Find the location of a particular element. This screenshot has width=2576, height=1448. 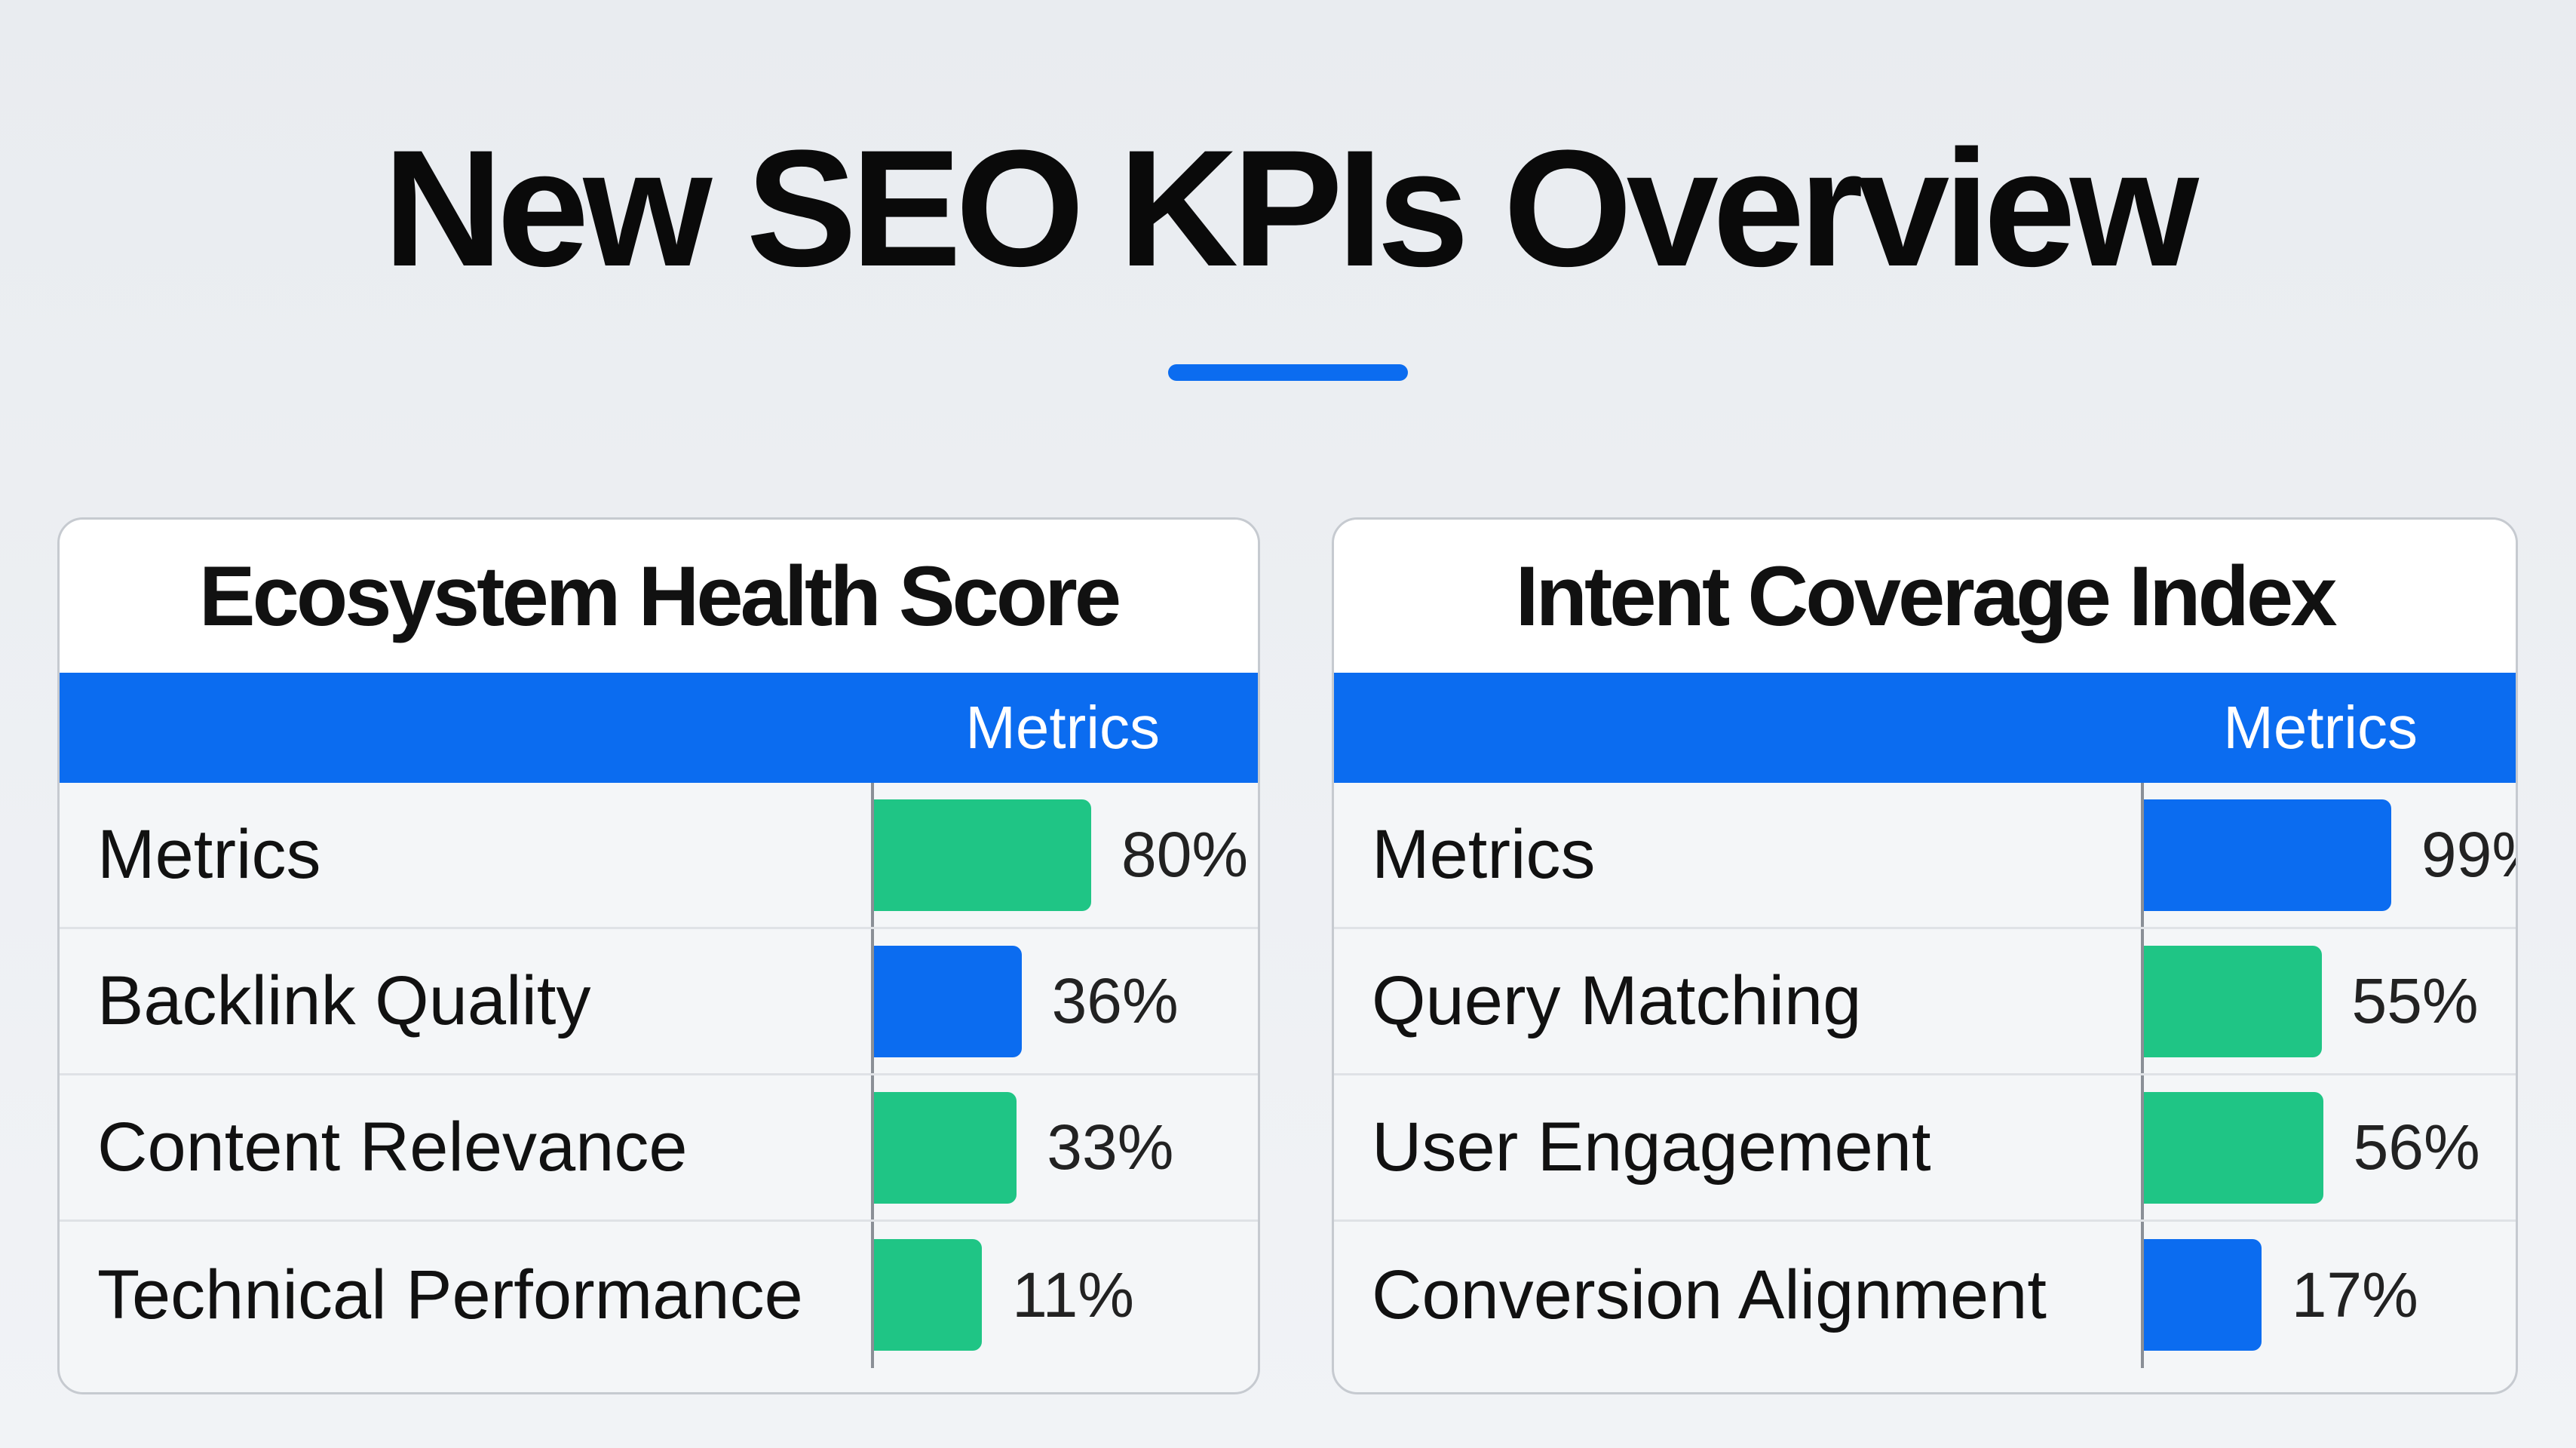

table-row: Content Relevance 33% is located at coordinates (659, 1148).